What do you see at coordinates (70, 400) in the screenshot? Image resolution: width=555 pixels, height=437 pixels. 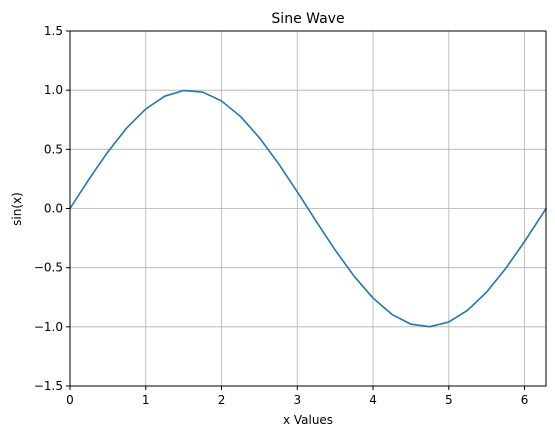 I see `x-tick-label: 0` at bounding box center [70, 400].